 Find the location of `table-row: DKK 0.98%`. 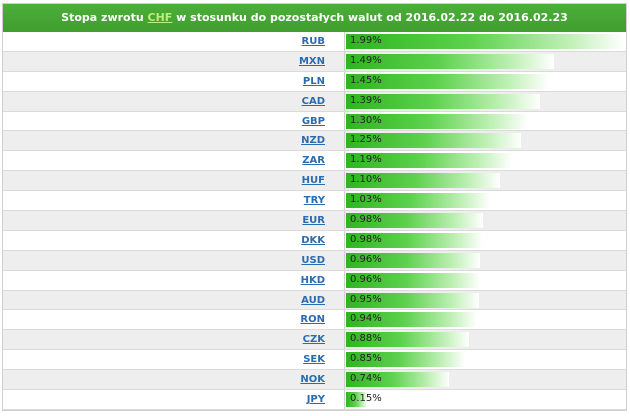

table-row: DKK 0.98% is located at coordinates (314, 240).